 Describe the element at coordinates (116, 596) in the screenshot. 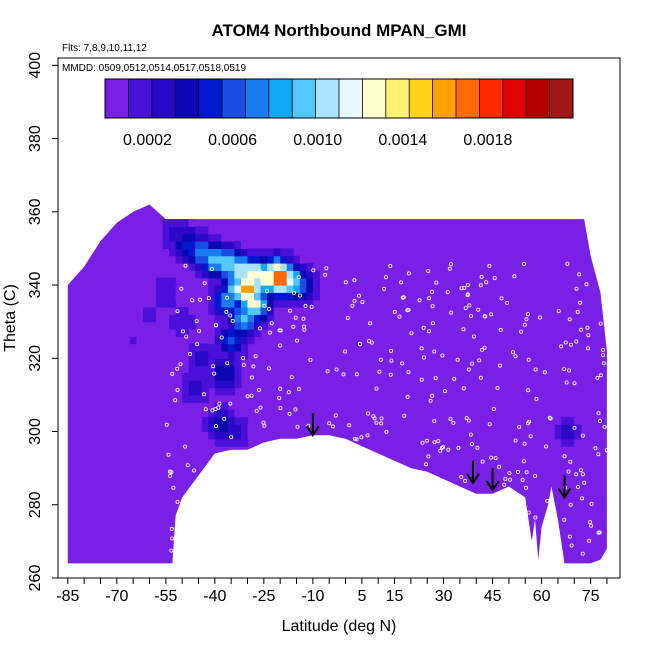

I see `x-tick-label: -70` at that location.